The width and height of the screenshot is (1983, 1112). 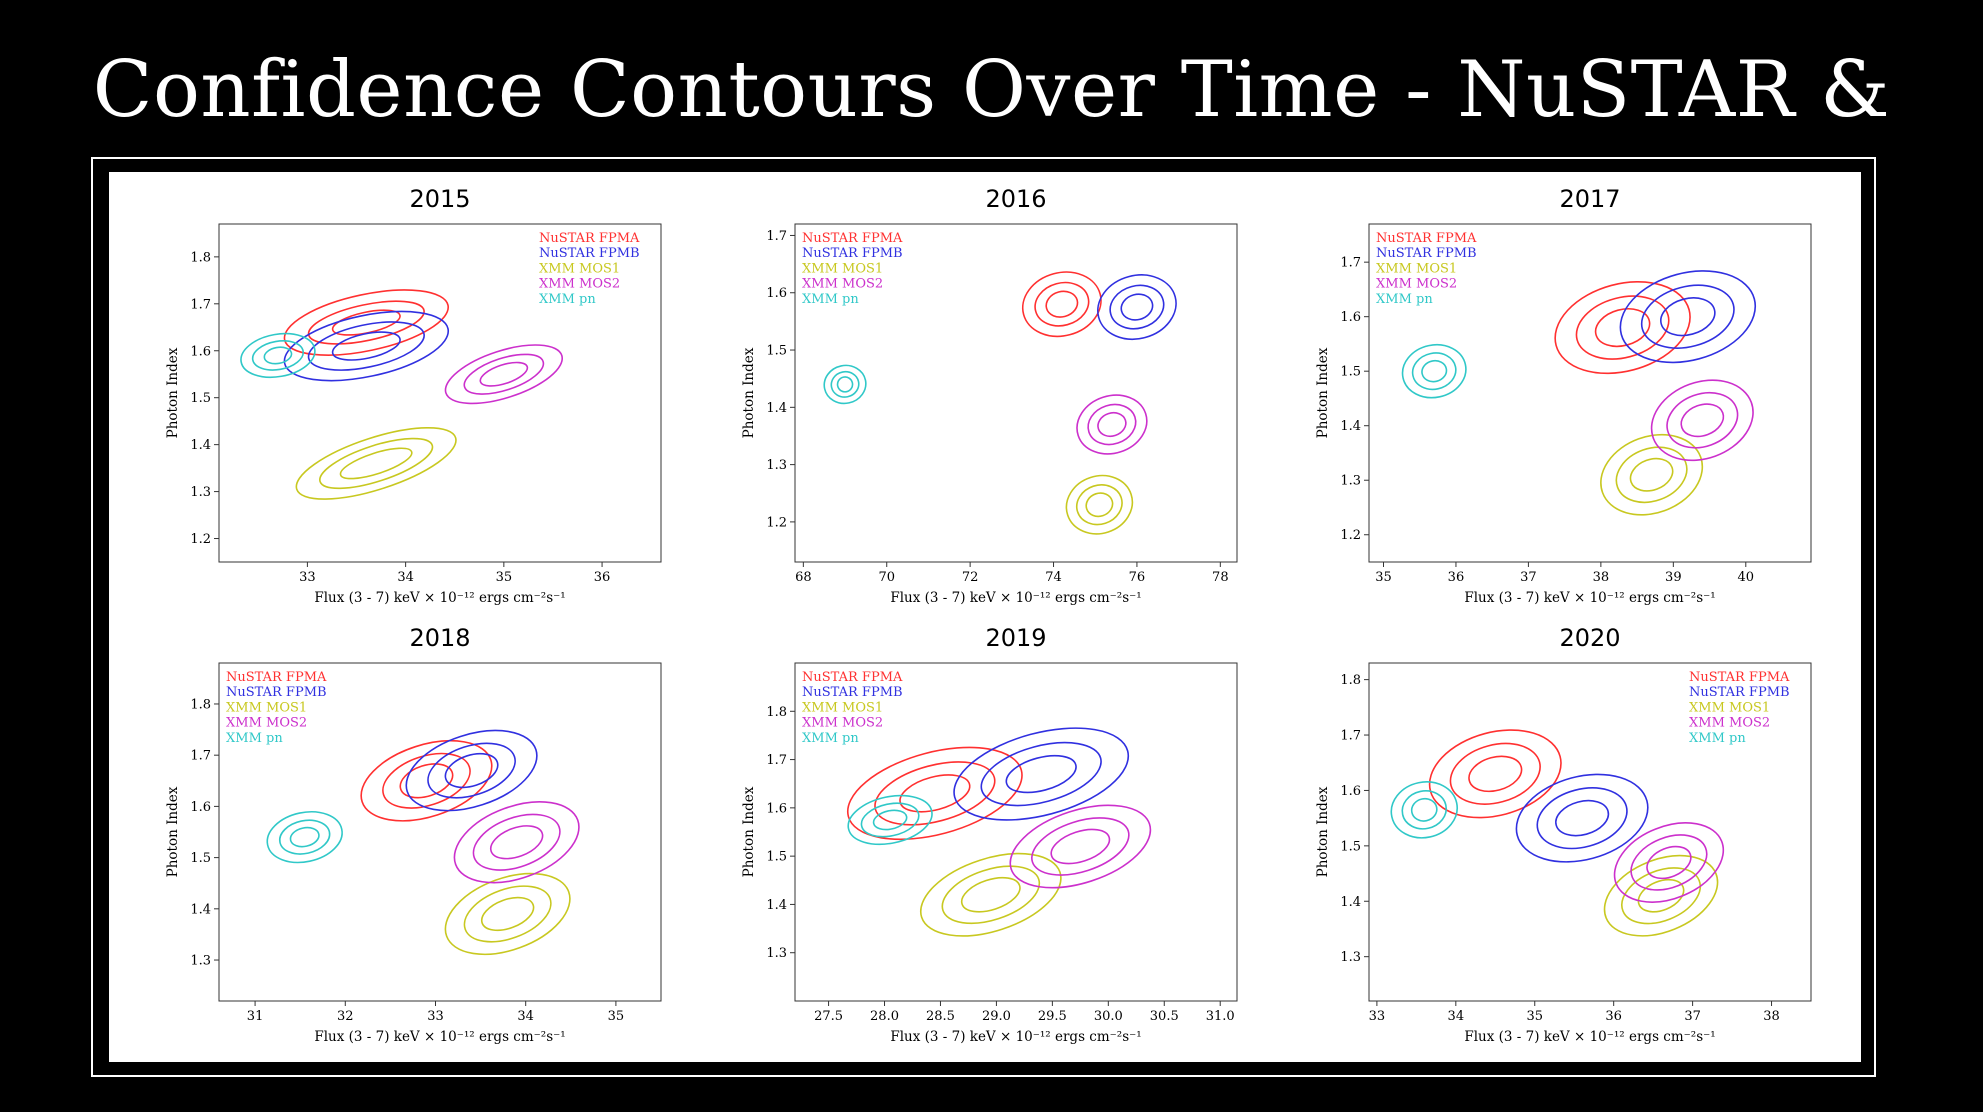 I want to click on x-tick-label: 29.5, so click(x=1052, y=1016).